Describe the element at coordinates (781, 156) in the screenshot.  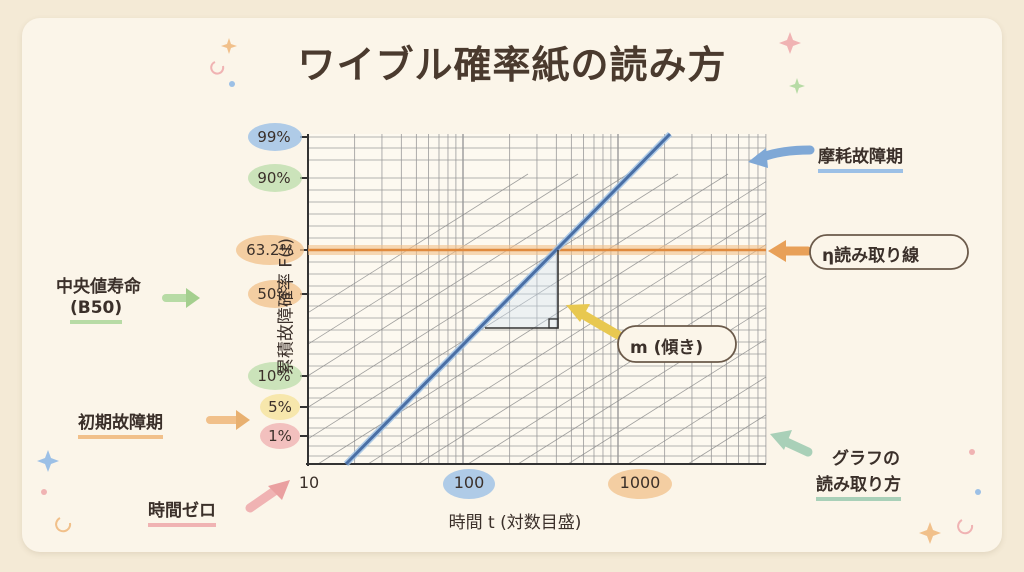
I see `arrow-wear-out` at that location.